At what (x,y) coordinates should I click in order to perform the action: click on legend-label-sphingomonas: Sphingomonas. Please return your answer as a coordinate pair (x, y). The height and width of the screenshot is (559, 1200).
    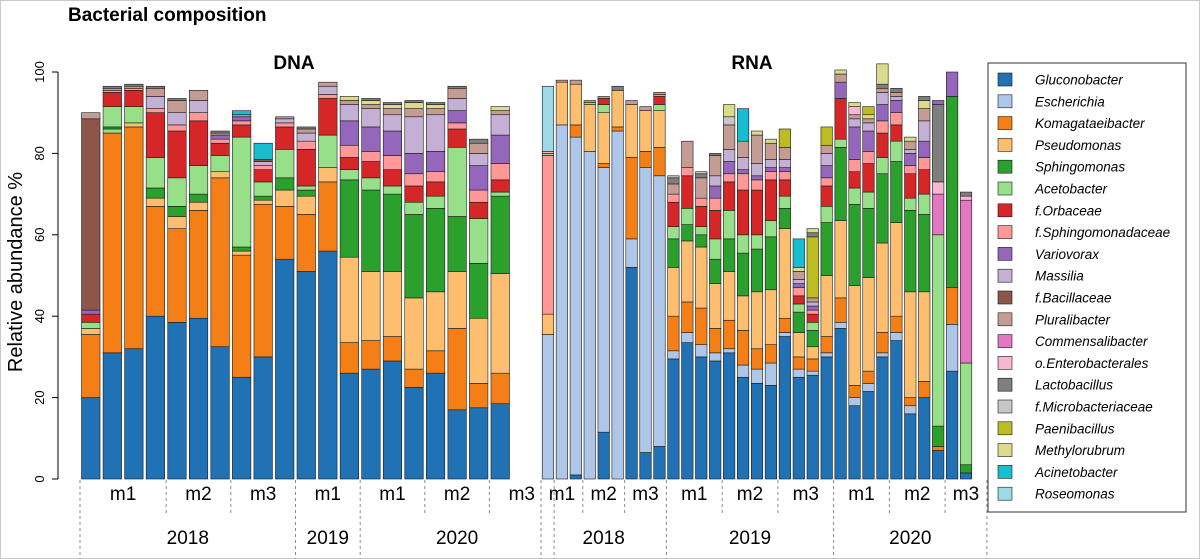
    Looking at the image, I should click on (1080, 167).